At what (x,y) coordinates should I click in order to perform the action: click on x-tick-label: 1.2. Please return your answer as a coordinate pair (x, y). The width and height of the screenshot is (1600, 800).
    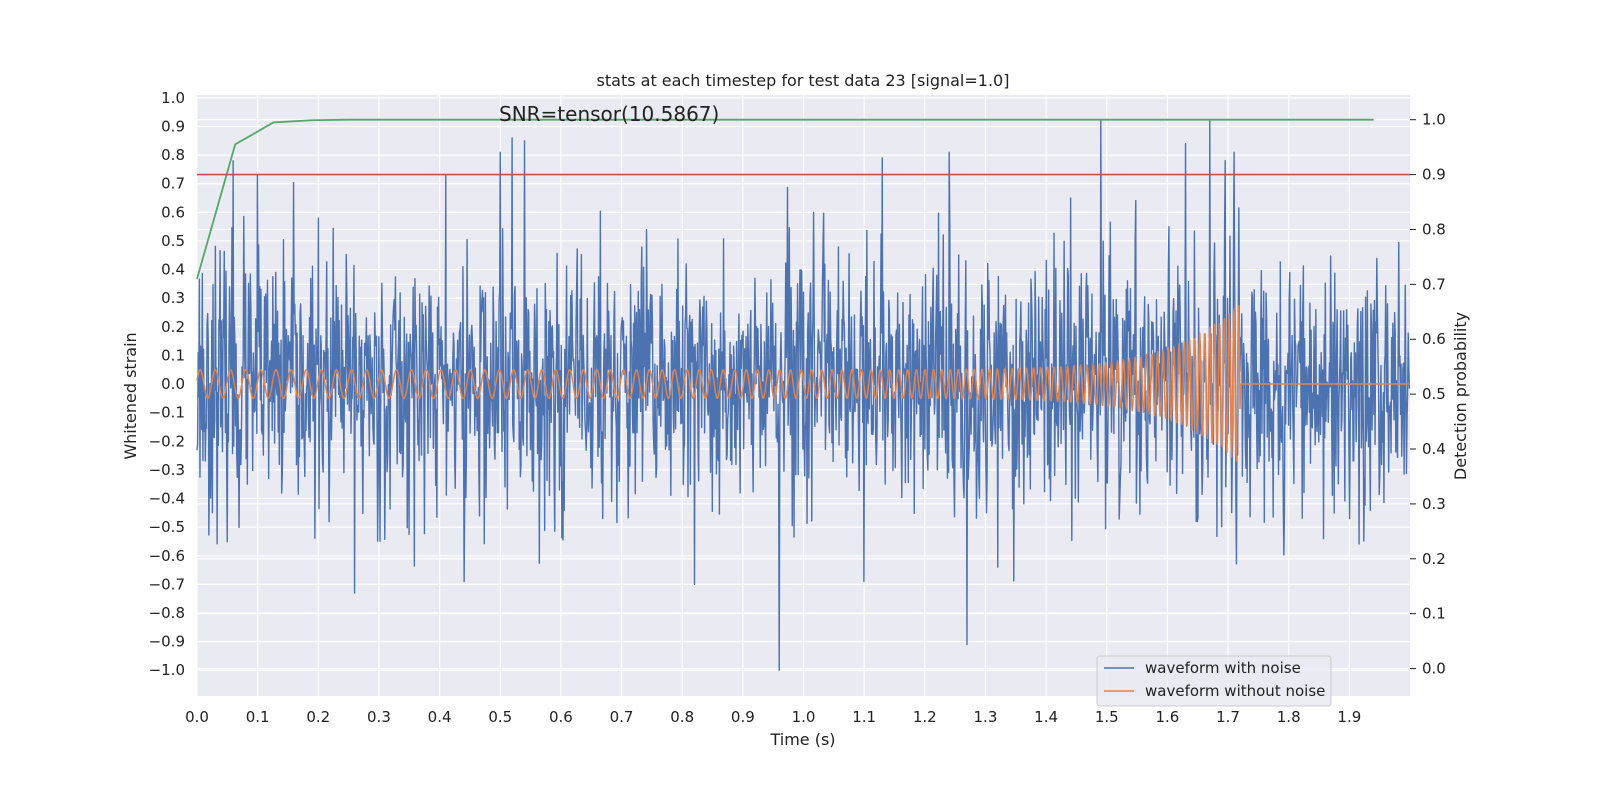
    Looking at the image, I should click on (925, 717).